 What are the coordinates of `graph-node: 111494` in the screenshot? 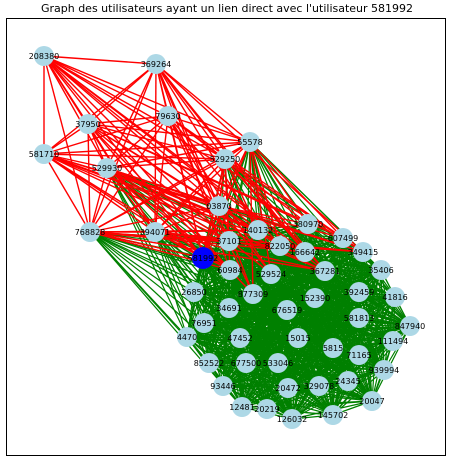 It's located at (393, 341).